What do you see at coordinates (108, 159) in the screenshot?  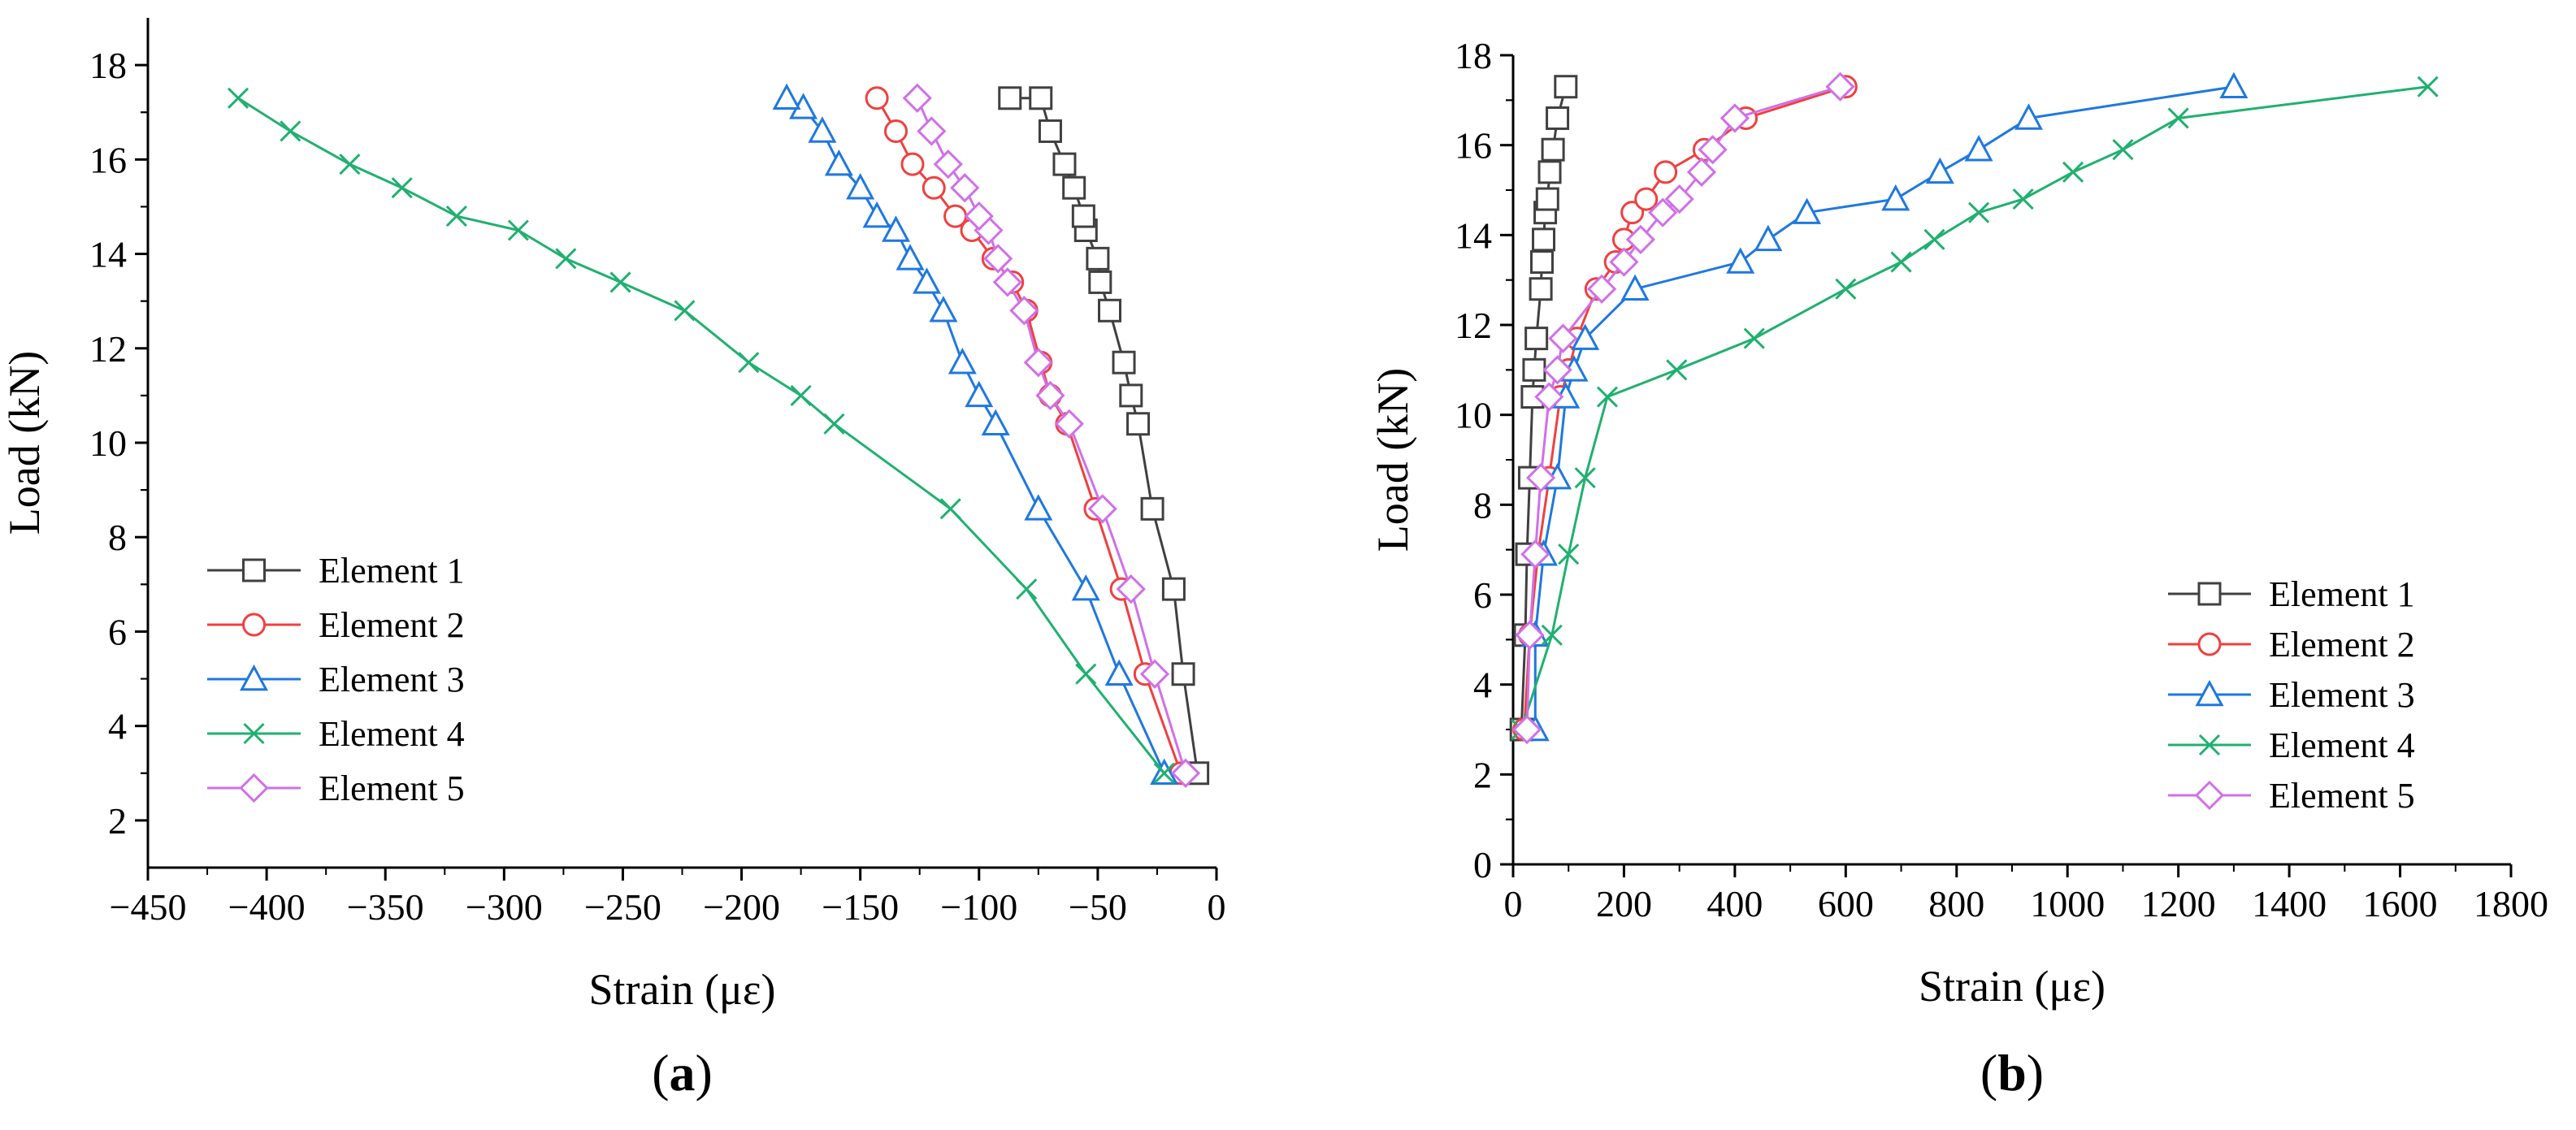 I see `y-tick-label: 16` at bounding box center [108, 159].